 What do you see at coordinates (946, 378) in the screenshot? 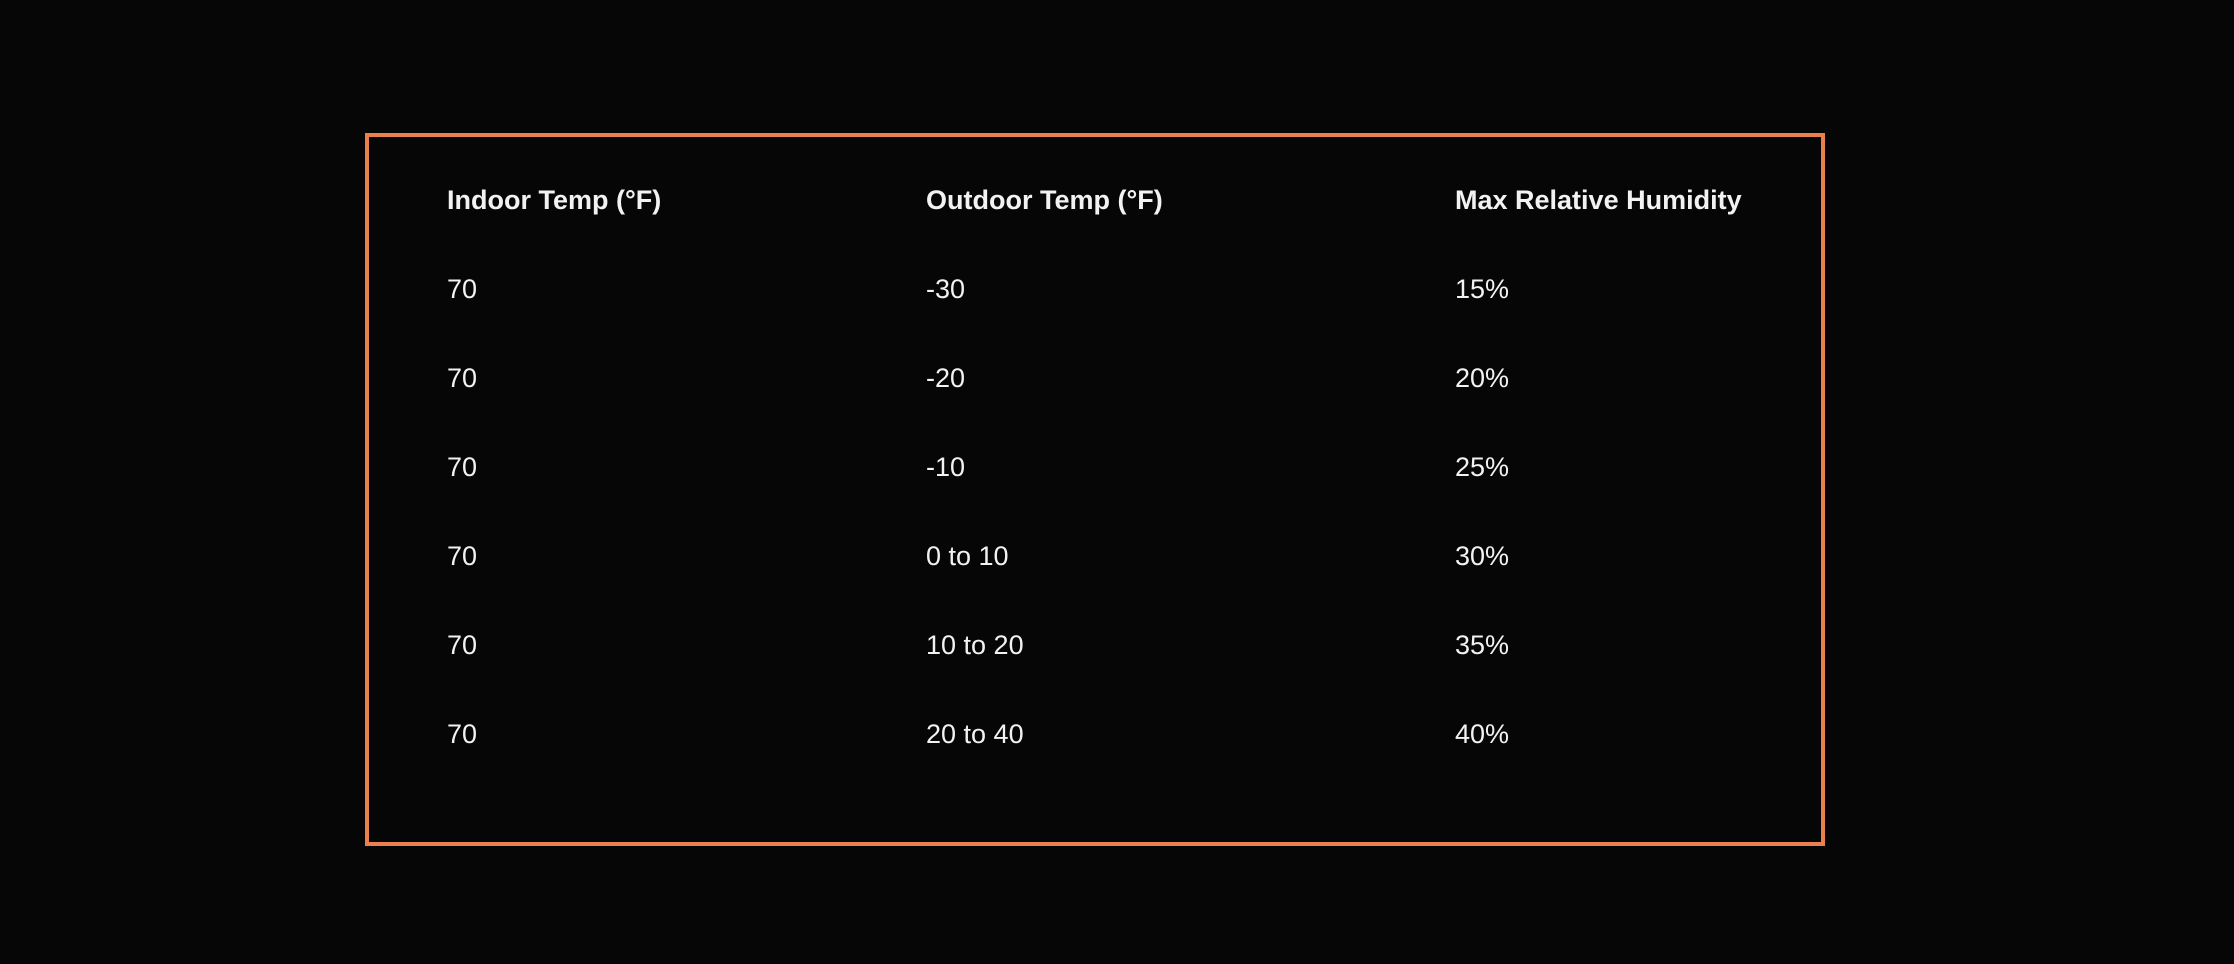
I see `table-cell: -20` at bounding box center [946, 378].